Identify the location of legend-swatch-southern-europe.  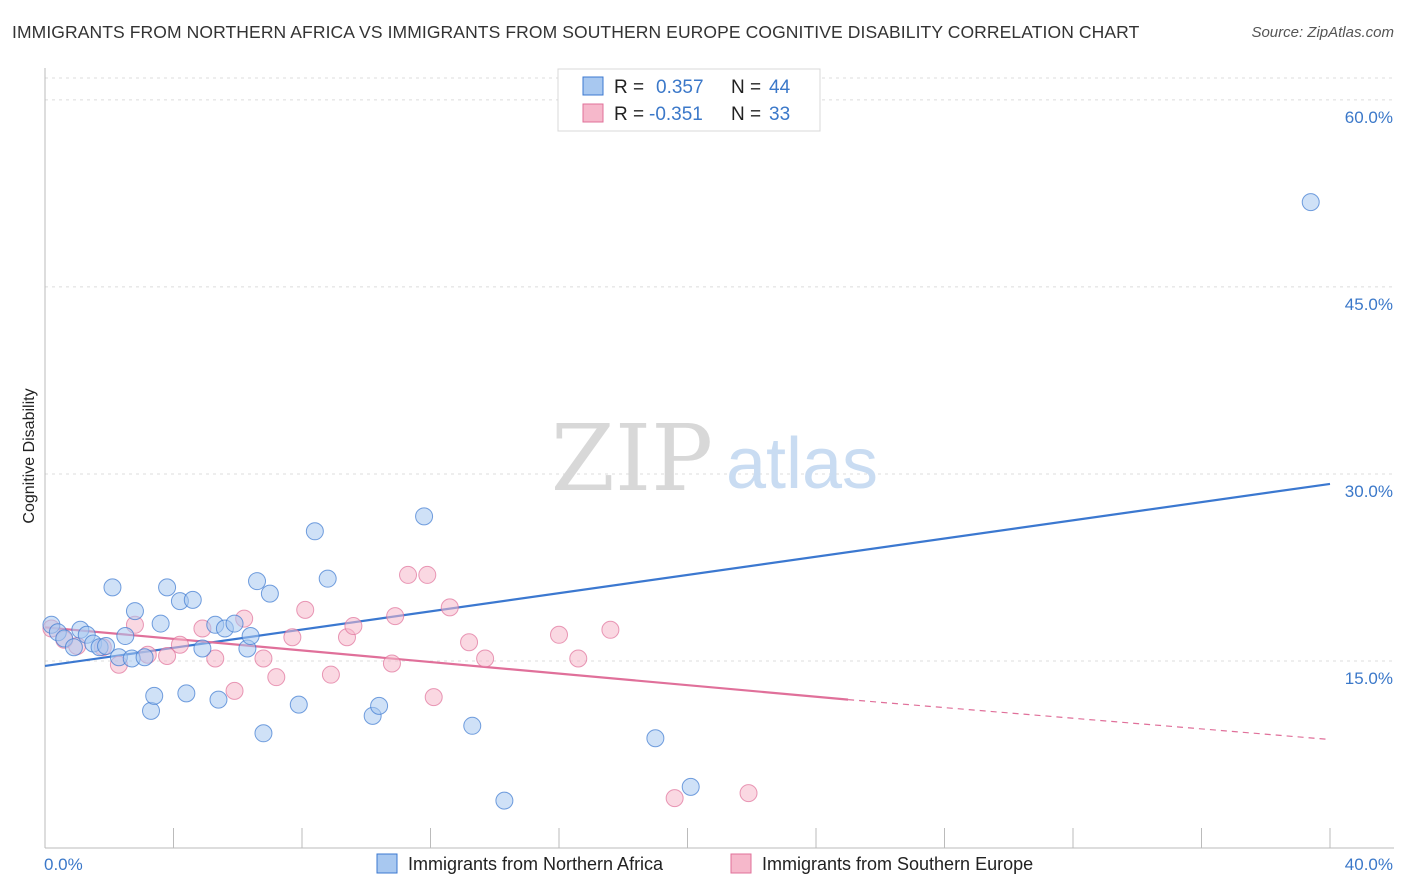
(593, 113).